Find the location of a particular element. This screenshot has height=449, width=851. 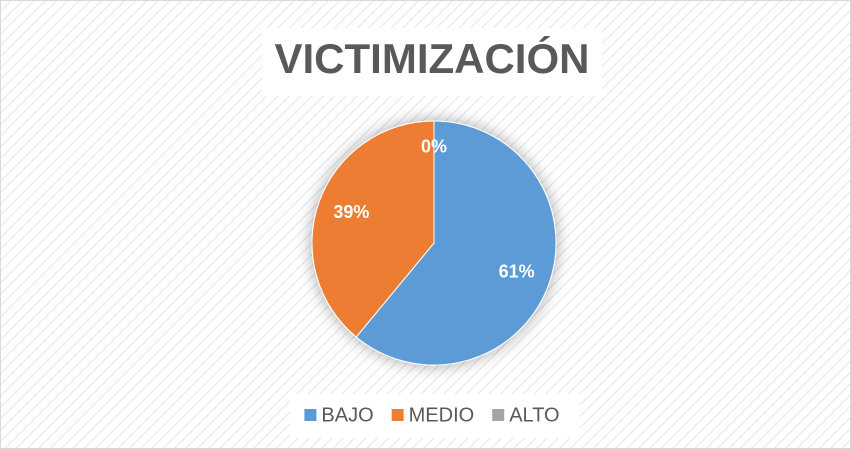

legend-item: BAJO is located at coordinates (339, 415).